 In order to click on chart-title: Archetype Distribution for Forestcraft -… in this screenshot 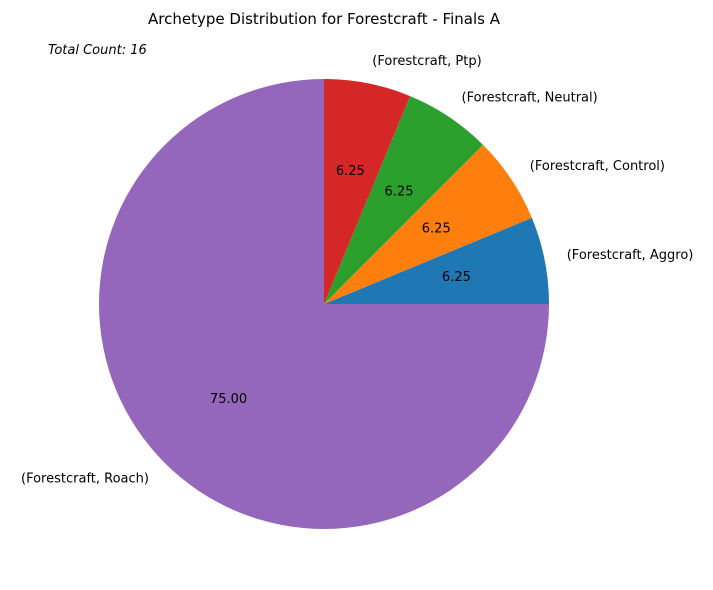, I will do `click(324, 19)`.